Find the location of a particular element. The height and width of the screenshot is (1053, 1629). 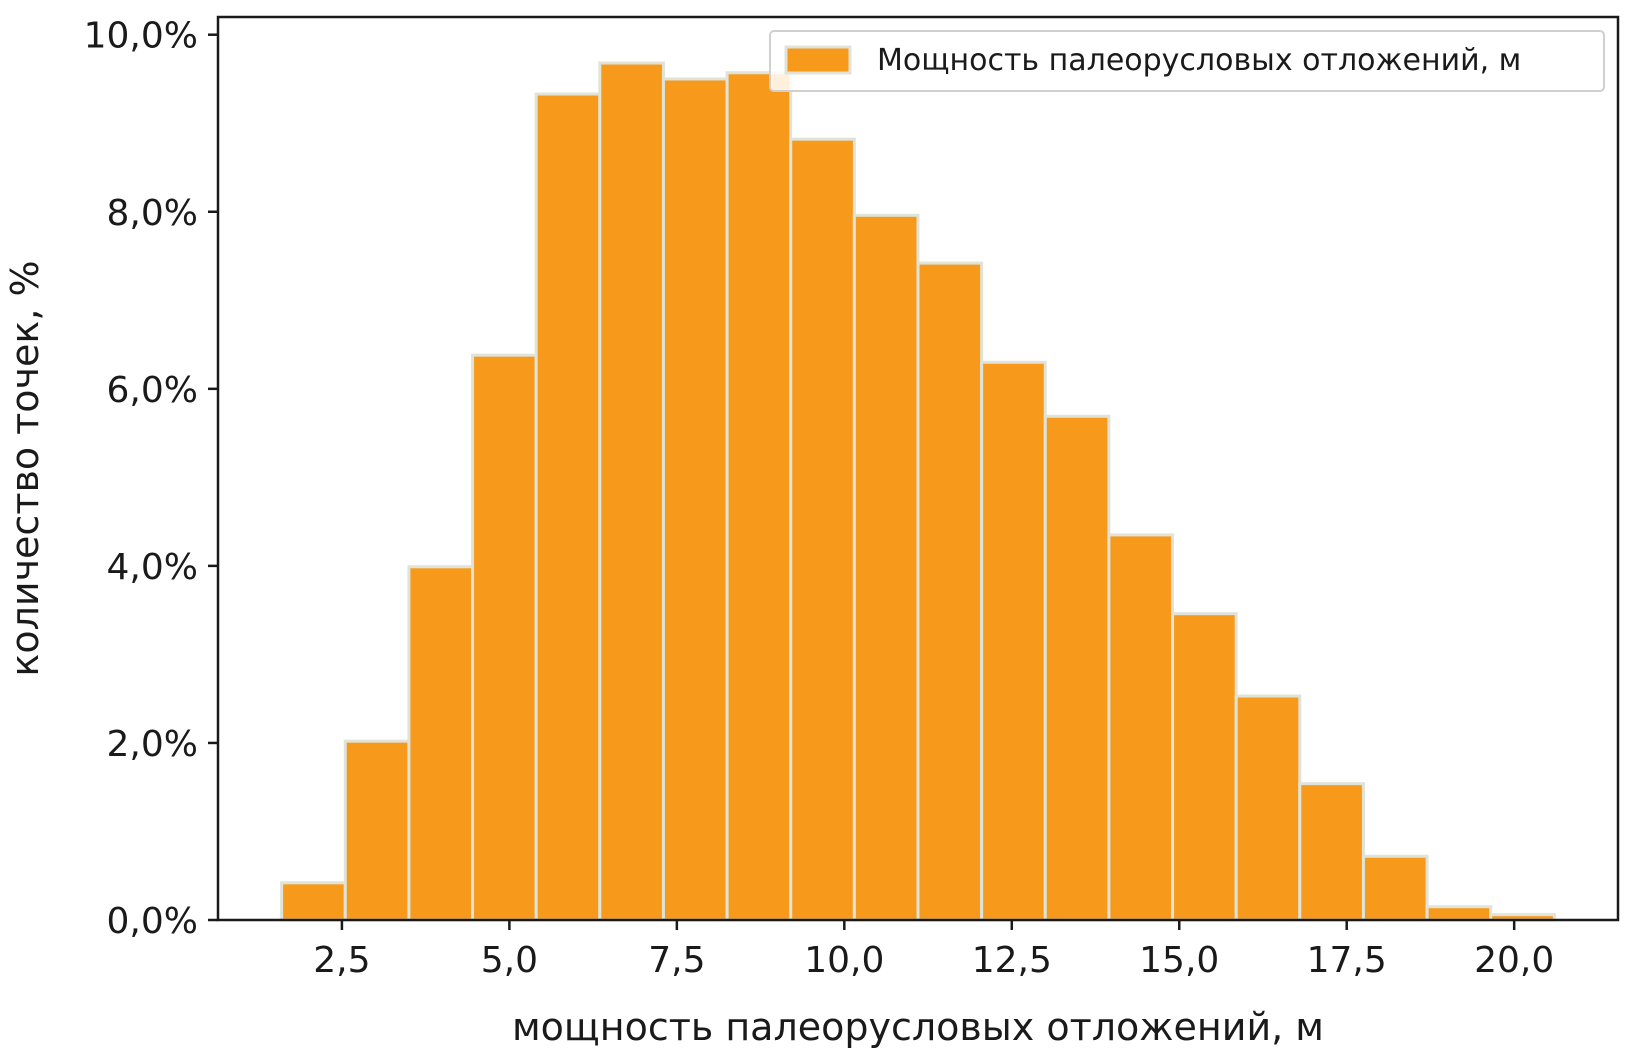

x-tick-label: 5,0 is located at coordinates (509, 960).